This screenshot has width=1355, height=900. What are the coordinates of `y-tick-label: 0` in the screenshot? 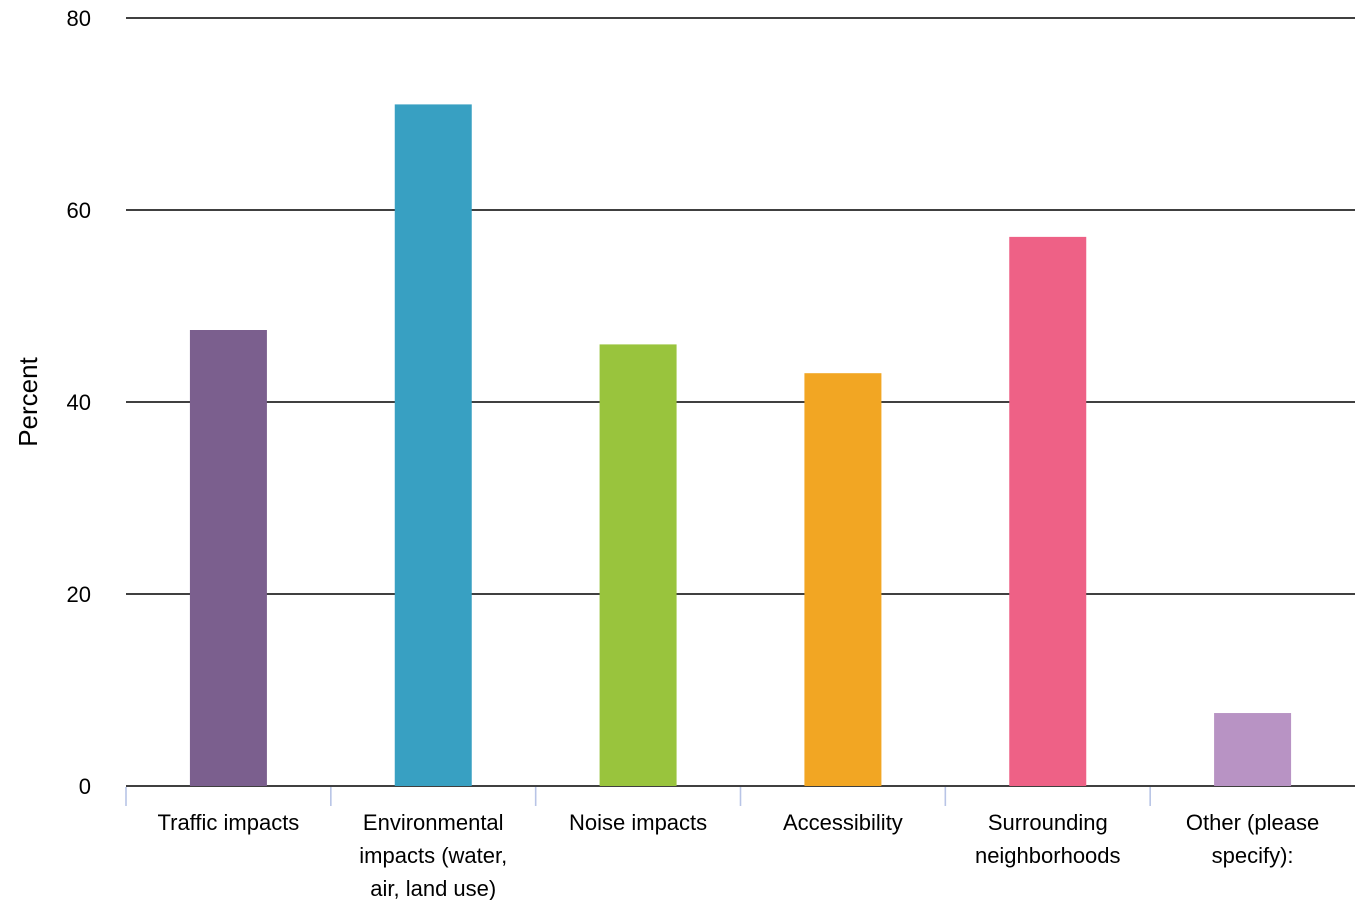 It's located at (85, 786).